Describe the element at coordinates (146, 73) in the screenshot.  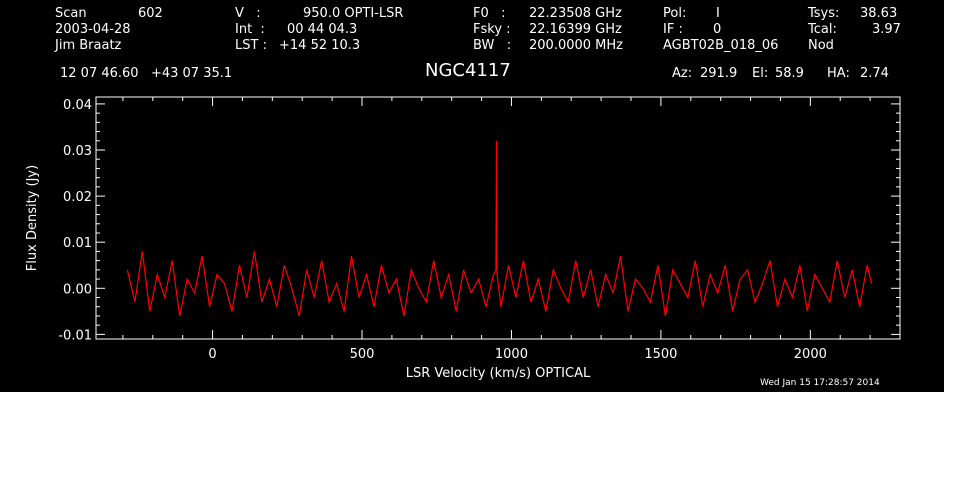
I see `source-coordinates: 12 07 46.60 +43 07 35.1` at that location.